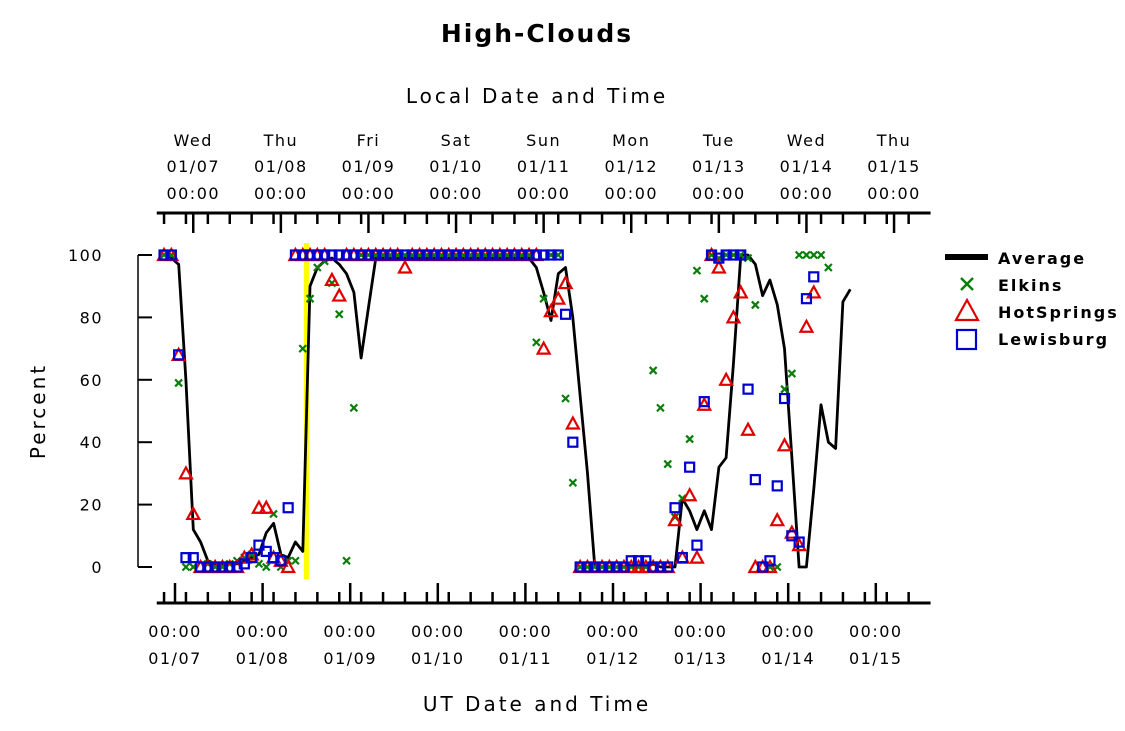  I want to click on bottom-tick-date: 01/13, so click(701, 658).